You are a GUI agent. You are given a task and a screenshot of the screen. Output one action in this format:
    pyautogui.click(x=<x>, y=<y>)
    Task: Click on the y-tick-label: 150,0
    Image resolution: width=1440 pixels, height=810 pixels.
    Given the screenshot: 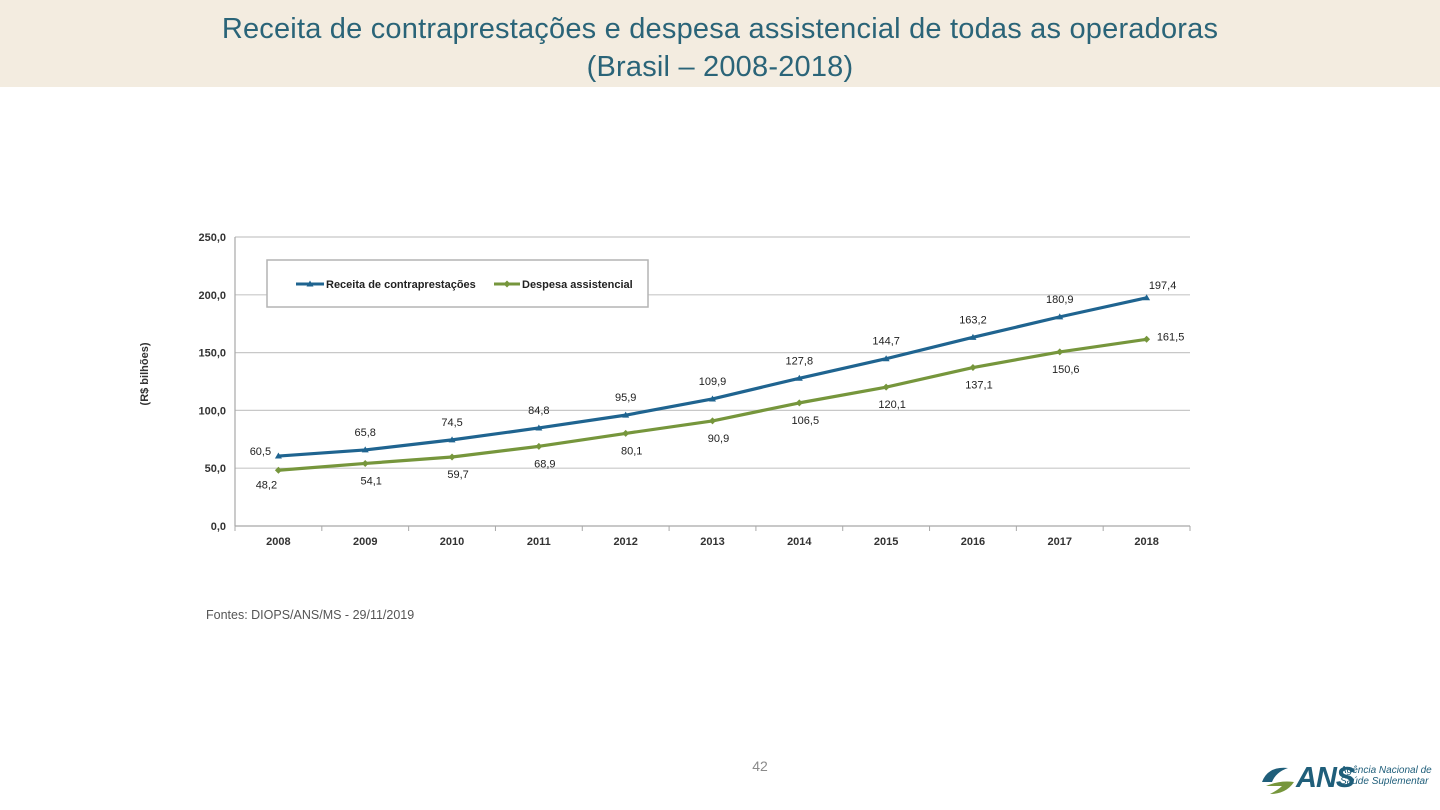 What is the action you would take?
    pyautogui.click(x=212, y=354)
    